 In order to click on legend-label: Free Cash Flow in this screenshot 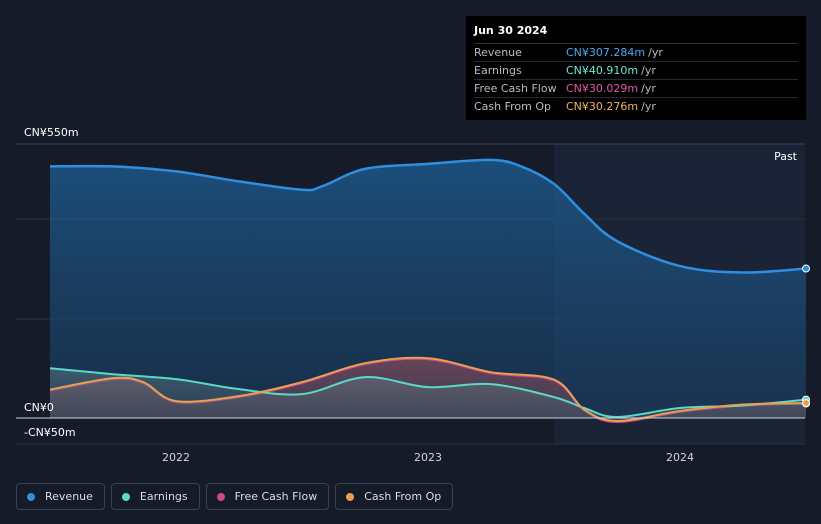, I will do `click(276, 496)`.